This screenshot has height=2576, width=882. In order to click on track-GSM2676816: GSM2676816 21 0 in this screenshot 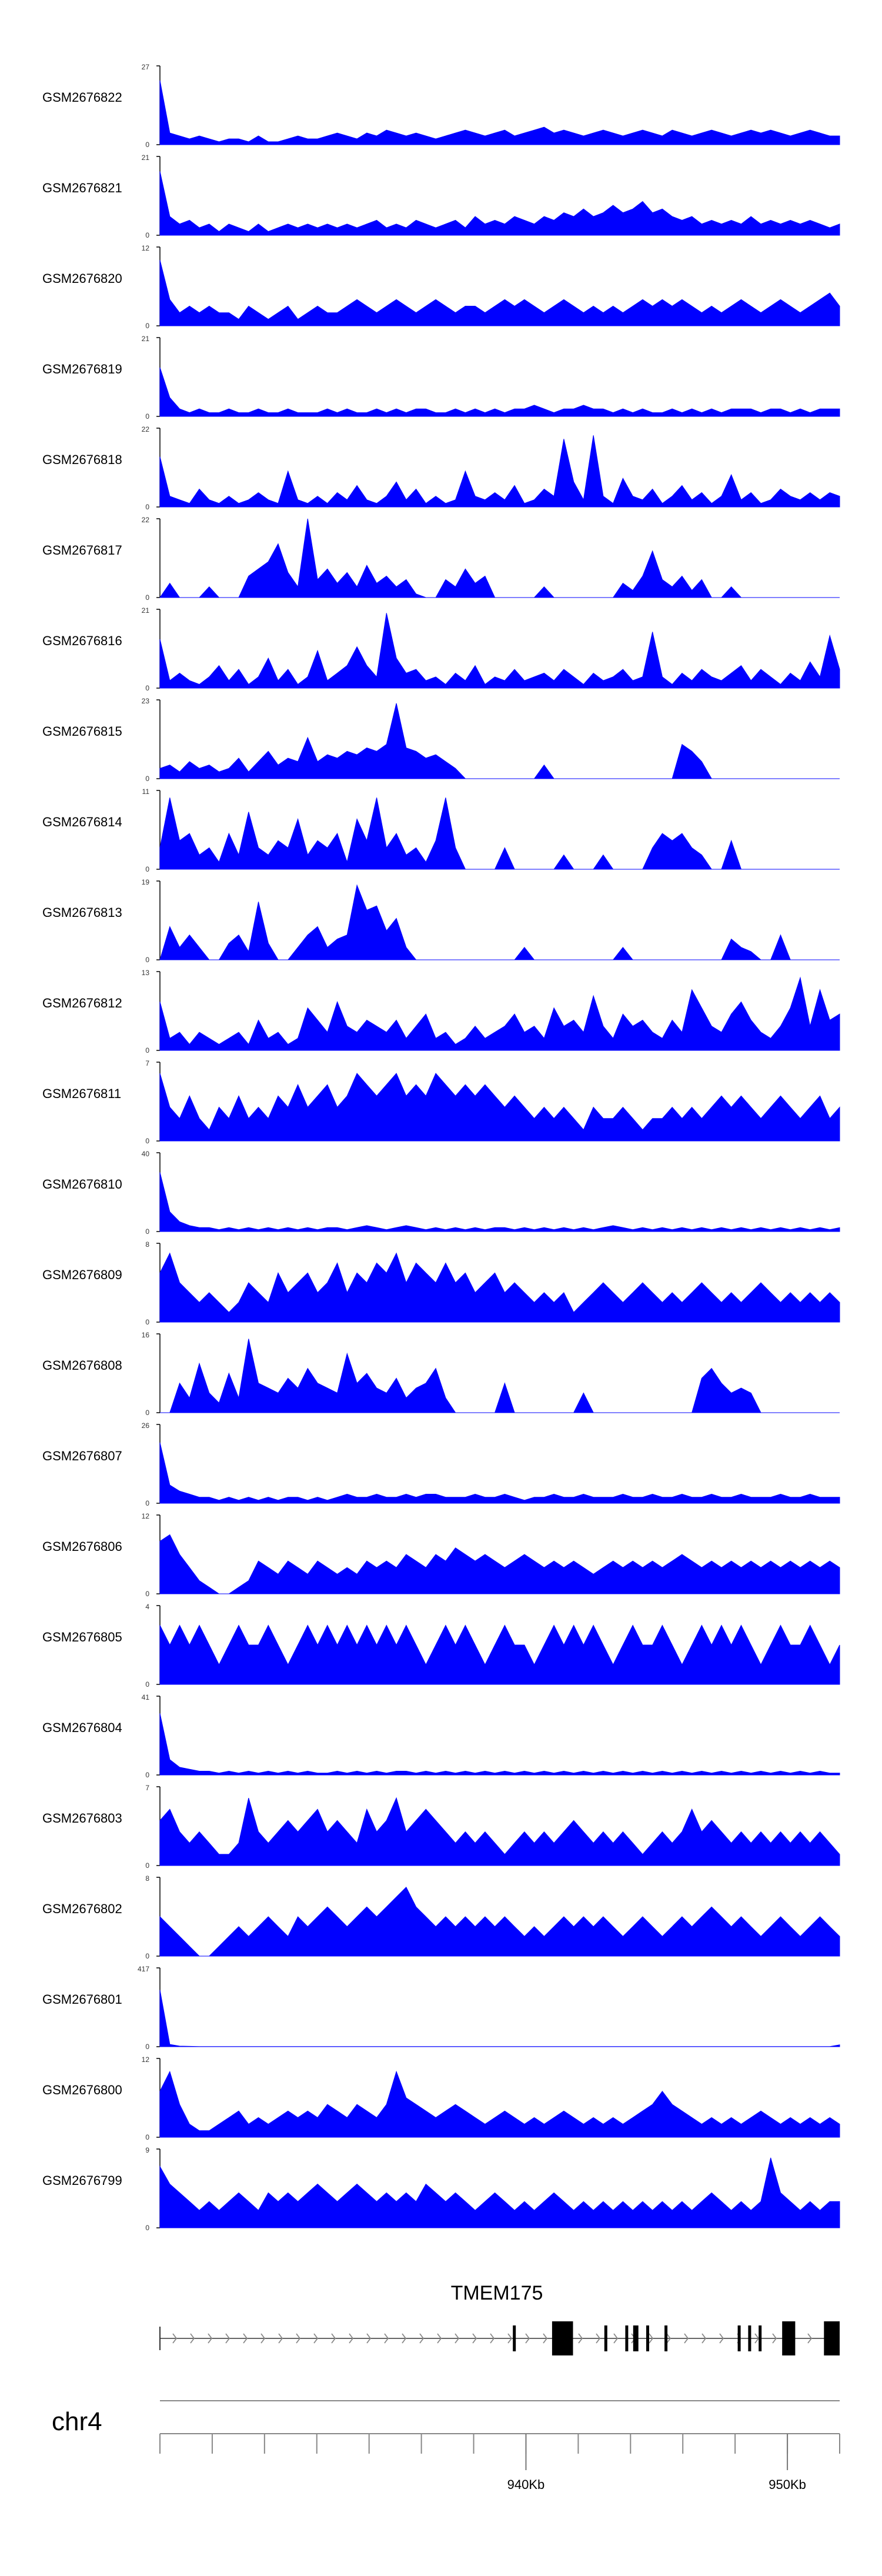, I will do `click(441, 649)`.